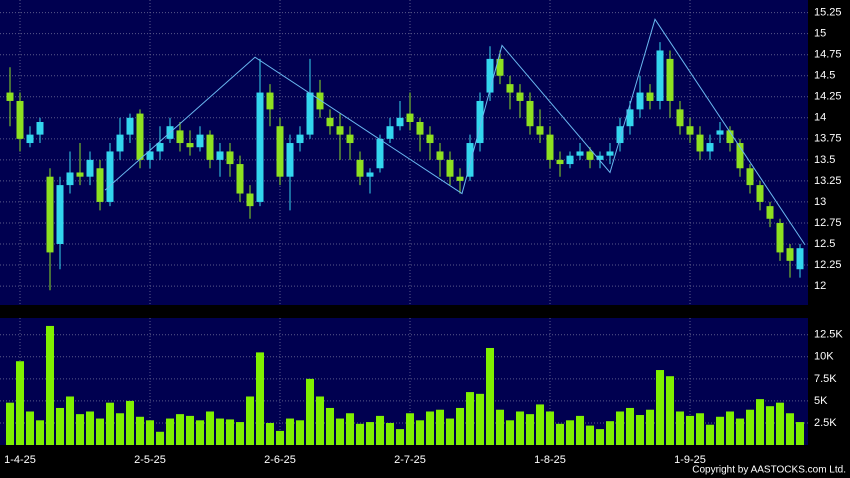 This screenshot has width=850, height=478. Describe the element at coordinates (824, 244) in the screenshot. I see `y-tick-label: 12.5` at that location.